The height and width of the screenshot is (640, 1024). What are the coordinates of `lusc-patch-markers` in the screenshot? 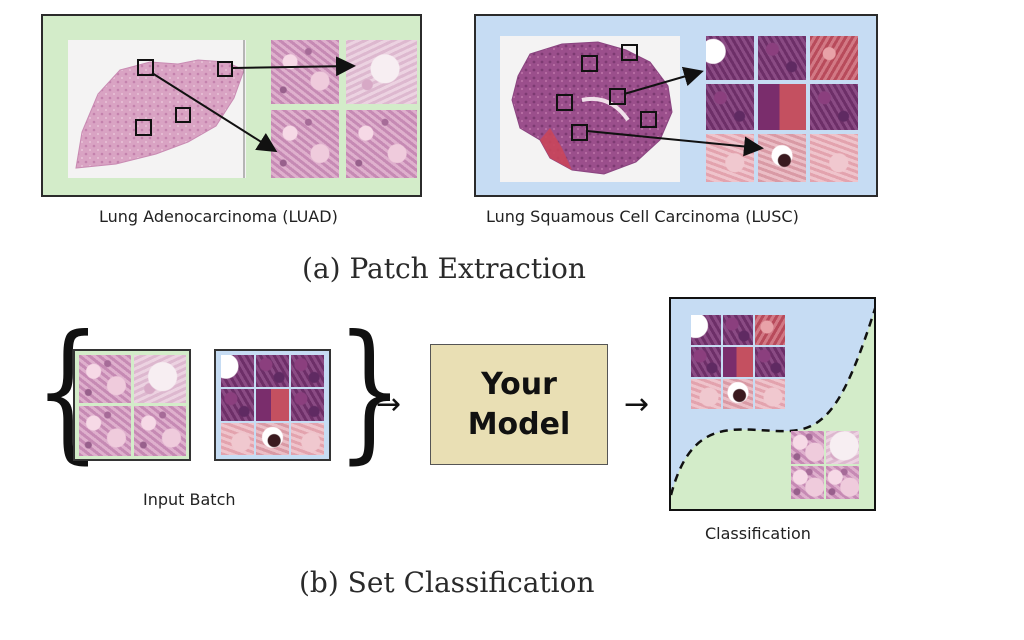 It's located at (660, 100).